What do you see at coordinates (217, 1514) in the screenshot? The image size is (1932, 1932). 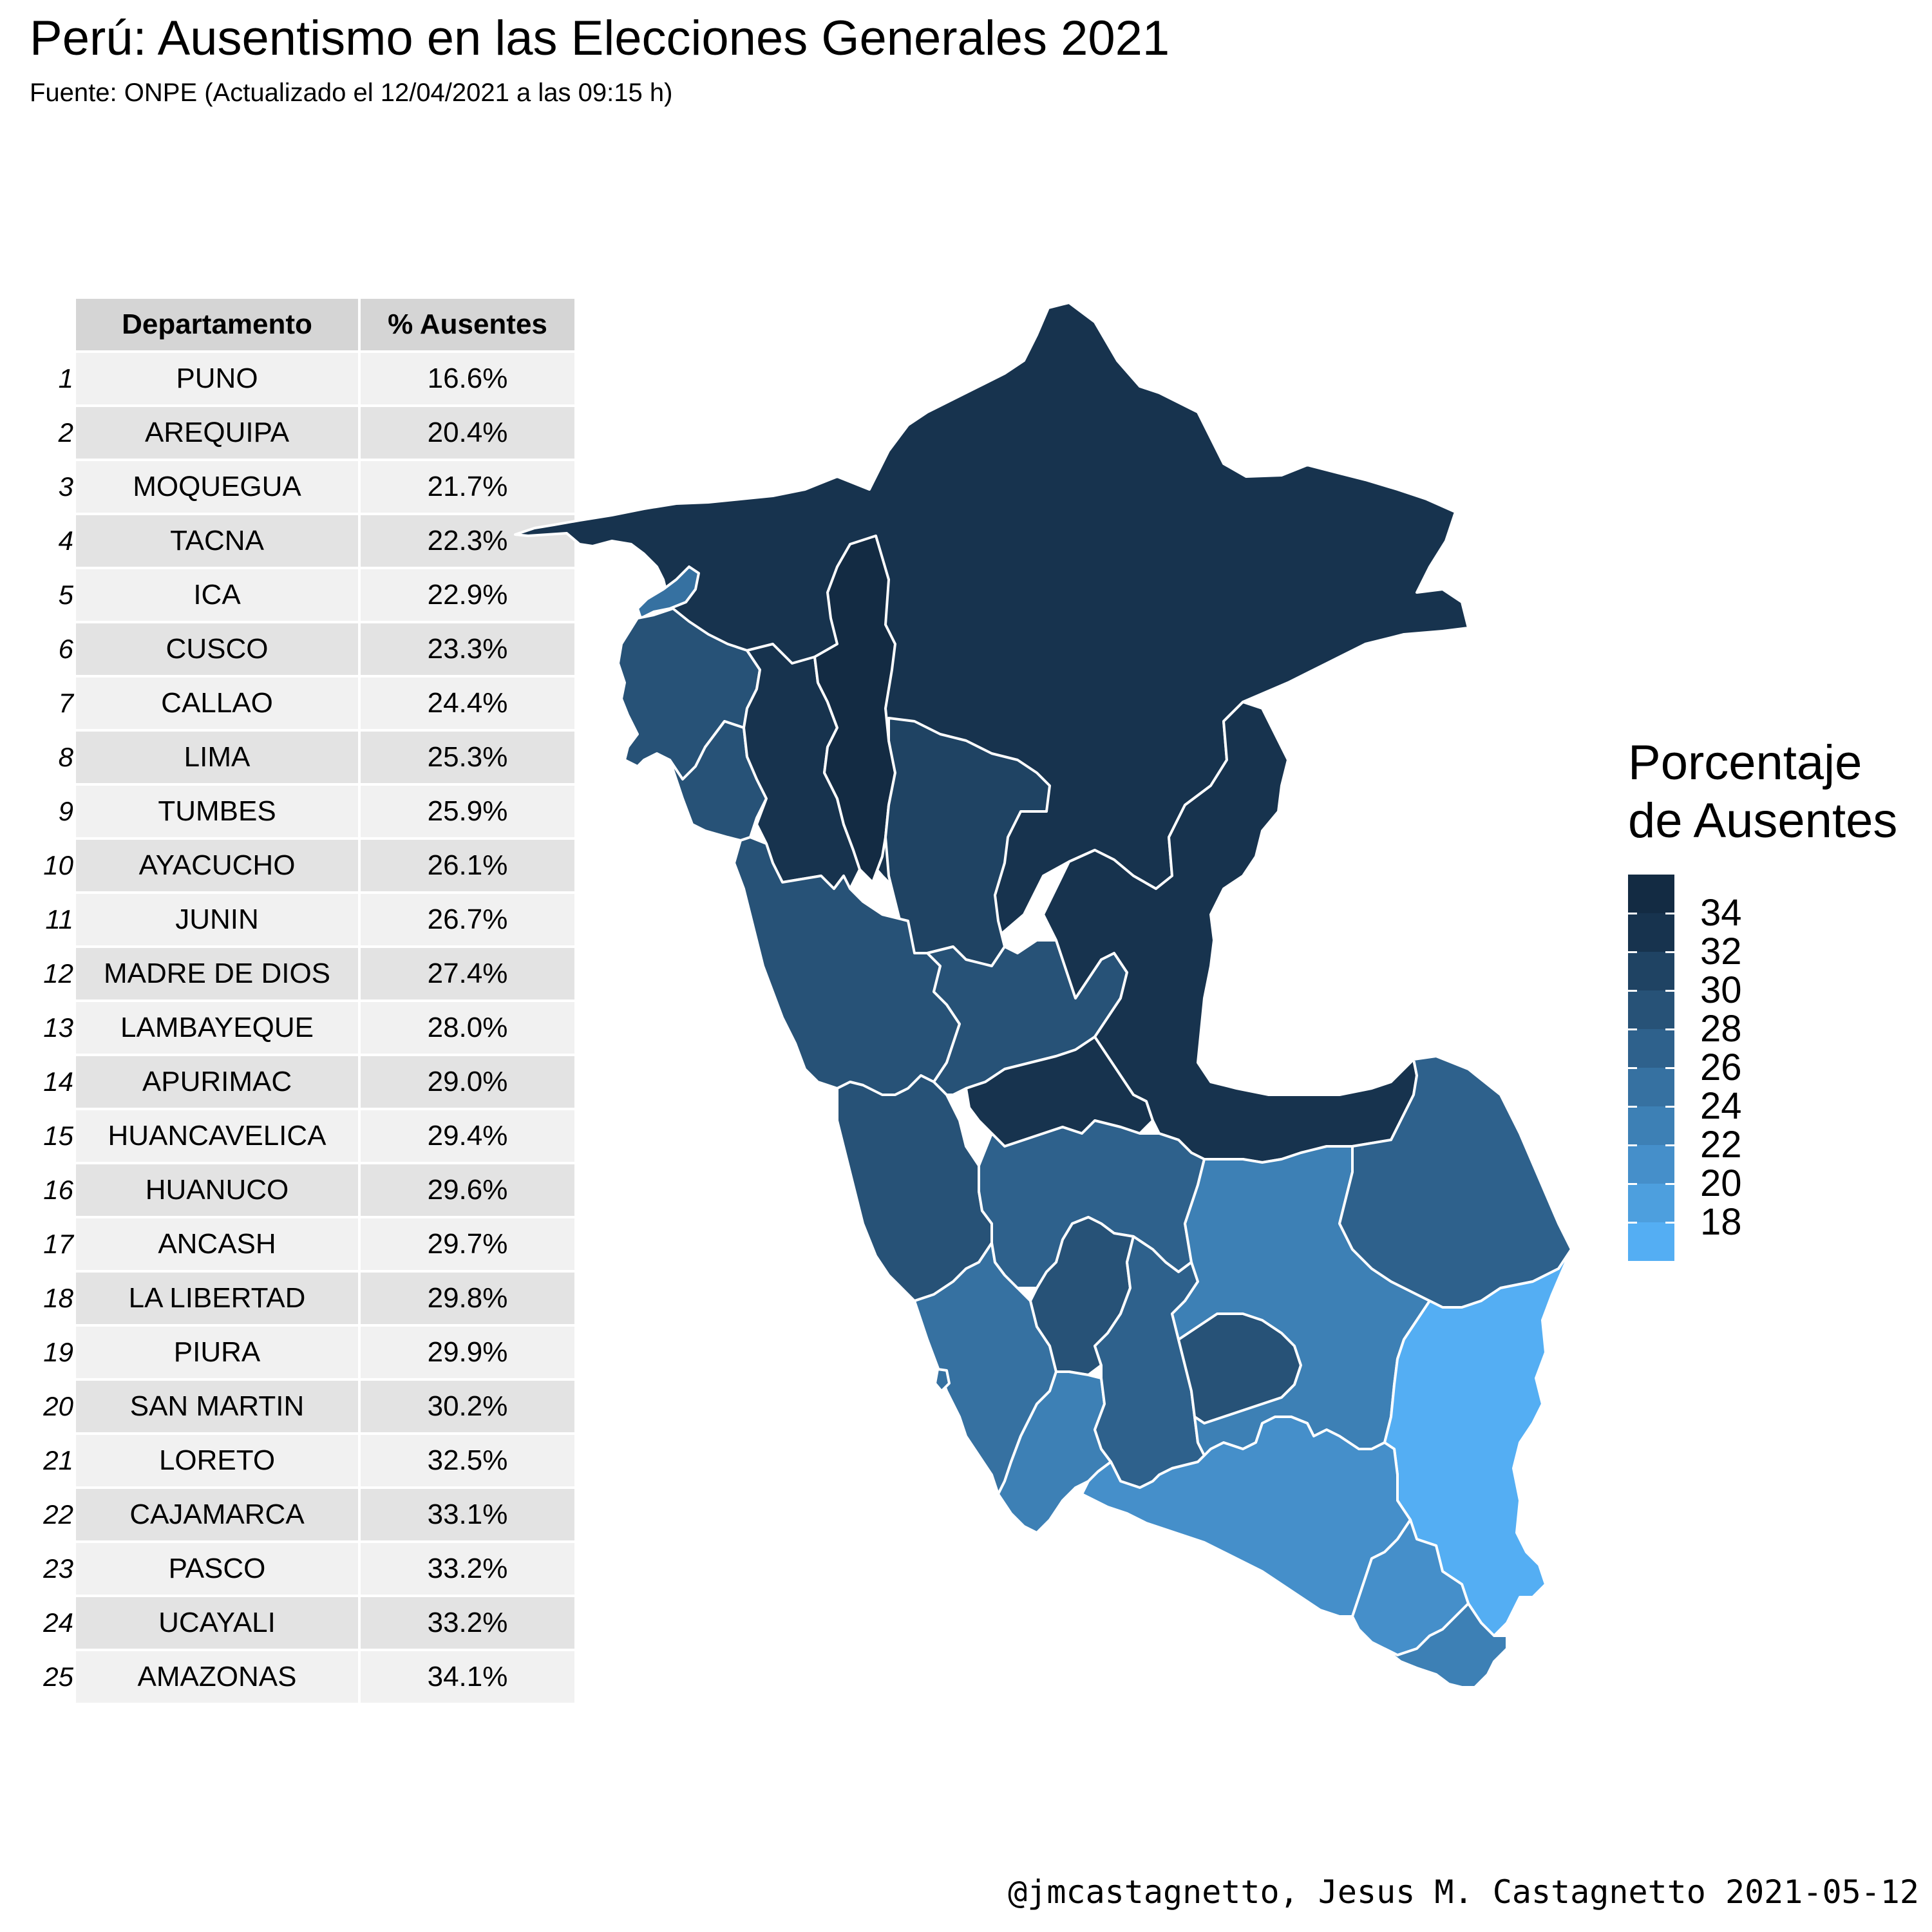 I see `row-departamento: CAJAMARCA` at bounding box center [217, 1514].